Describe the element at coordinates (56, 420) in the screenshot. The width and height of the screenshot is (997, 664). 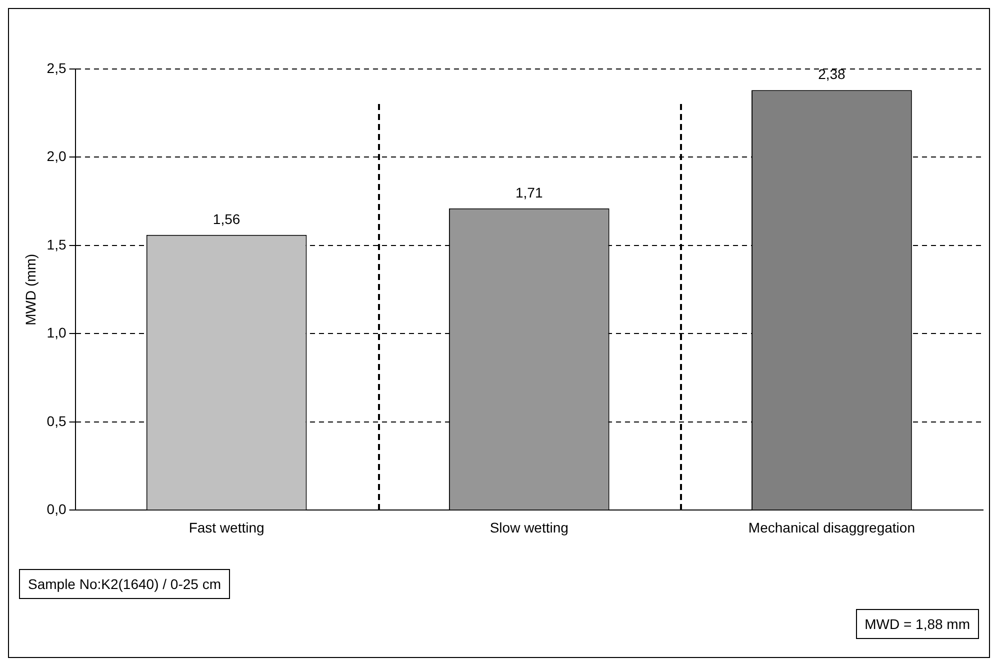
I see `y-tick-label: 0,5` at that location.